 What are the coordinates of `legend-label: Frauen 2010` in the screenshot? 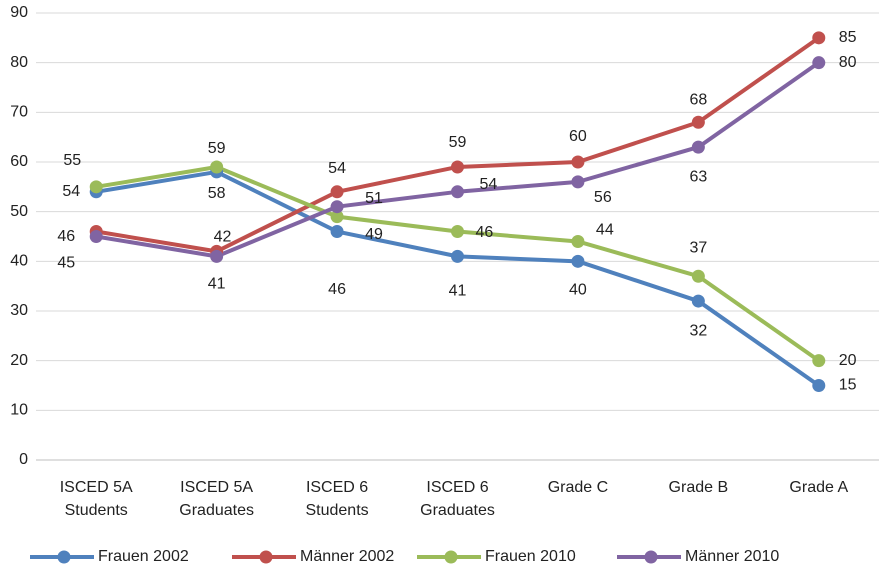 It's located at (530, 556).